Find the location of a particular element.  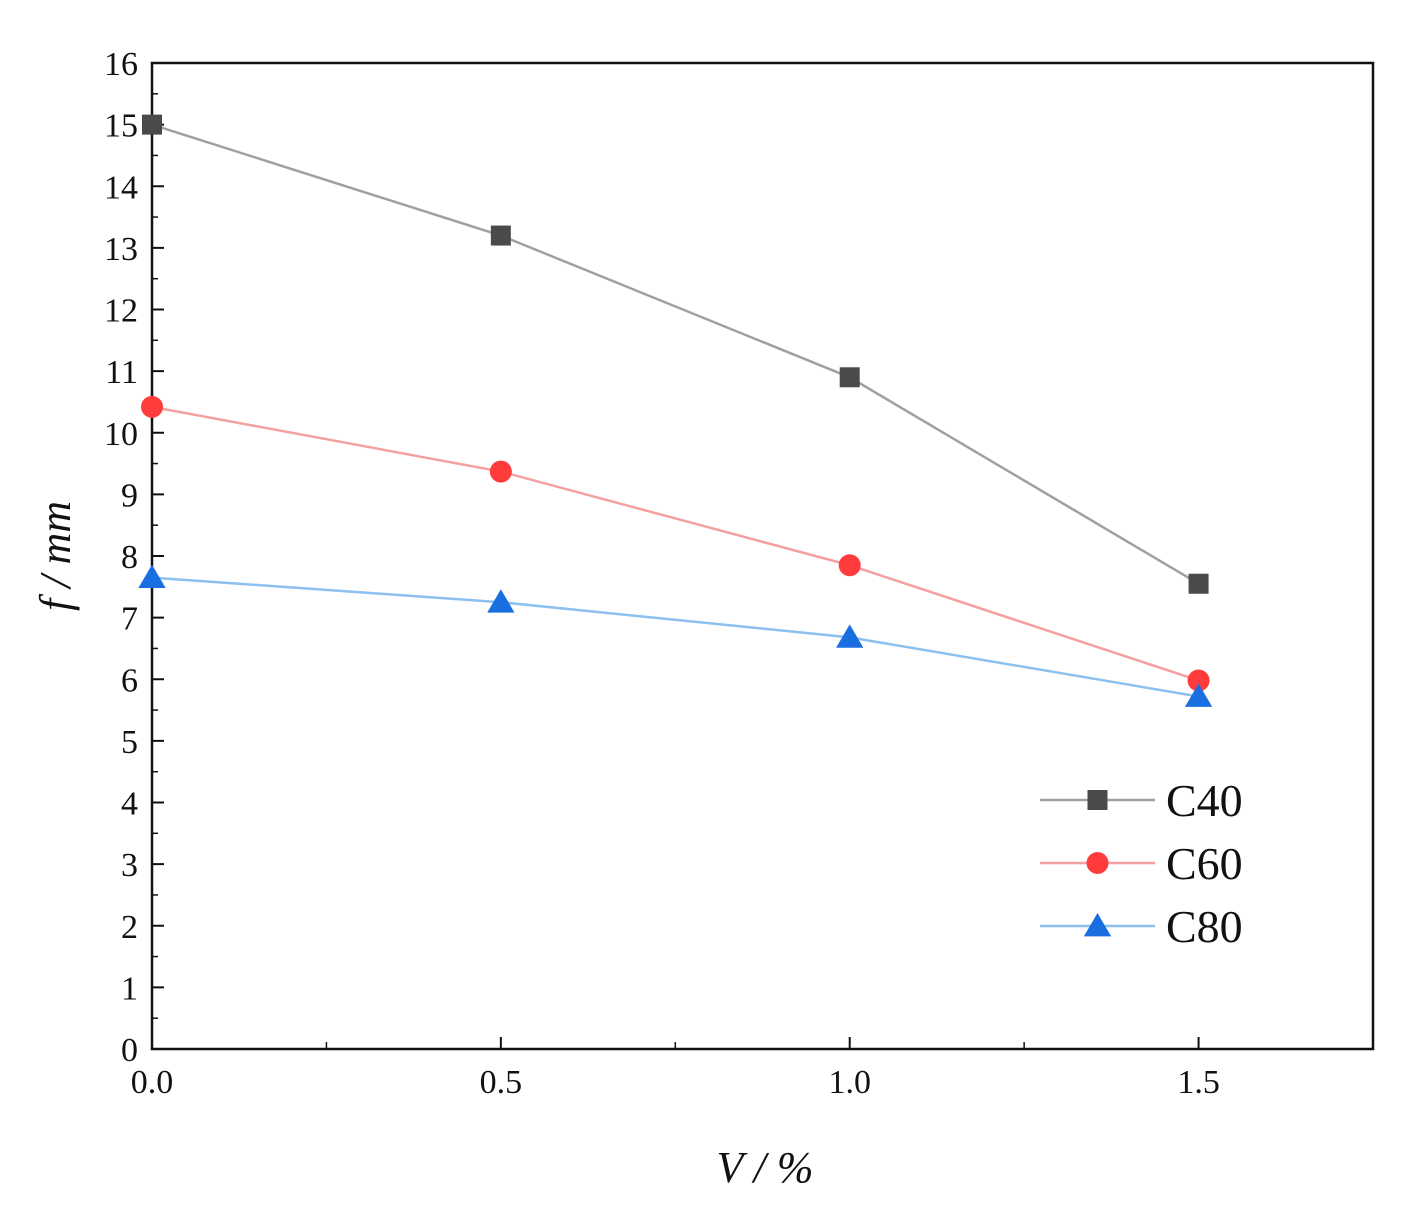

y-tick-label: 7 is located at coordinates (129, 619).